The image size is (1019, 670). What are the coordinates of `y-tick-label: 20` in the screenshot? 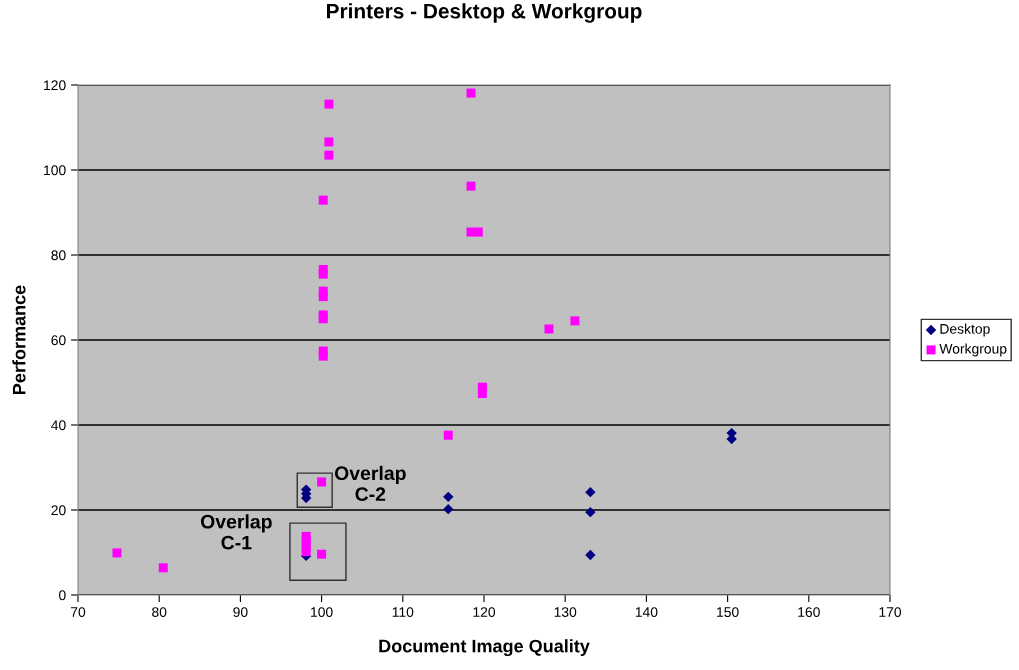 It's located at (58, 510).